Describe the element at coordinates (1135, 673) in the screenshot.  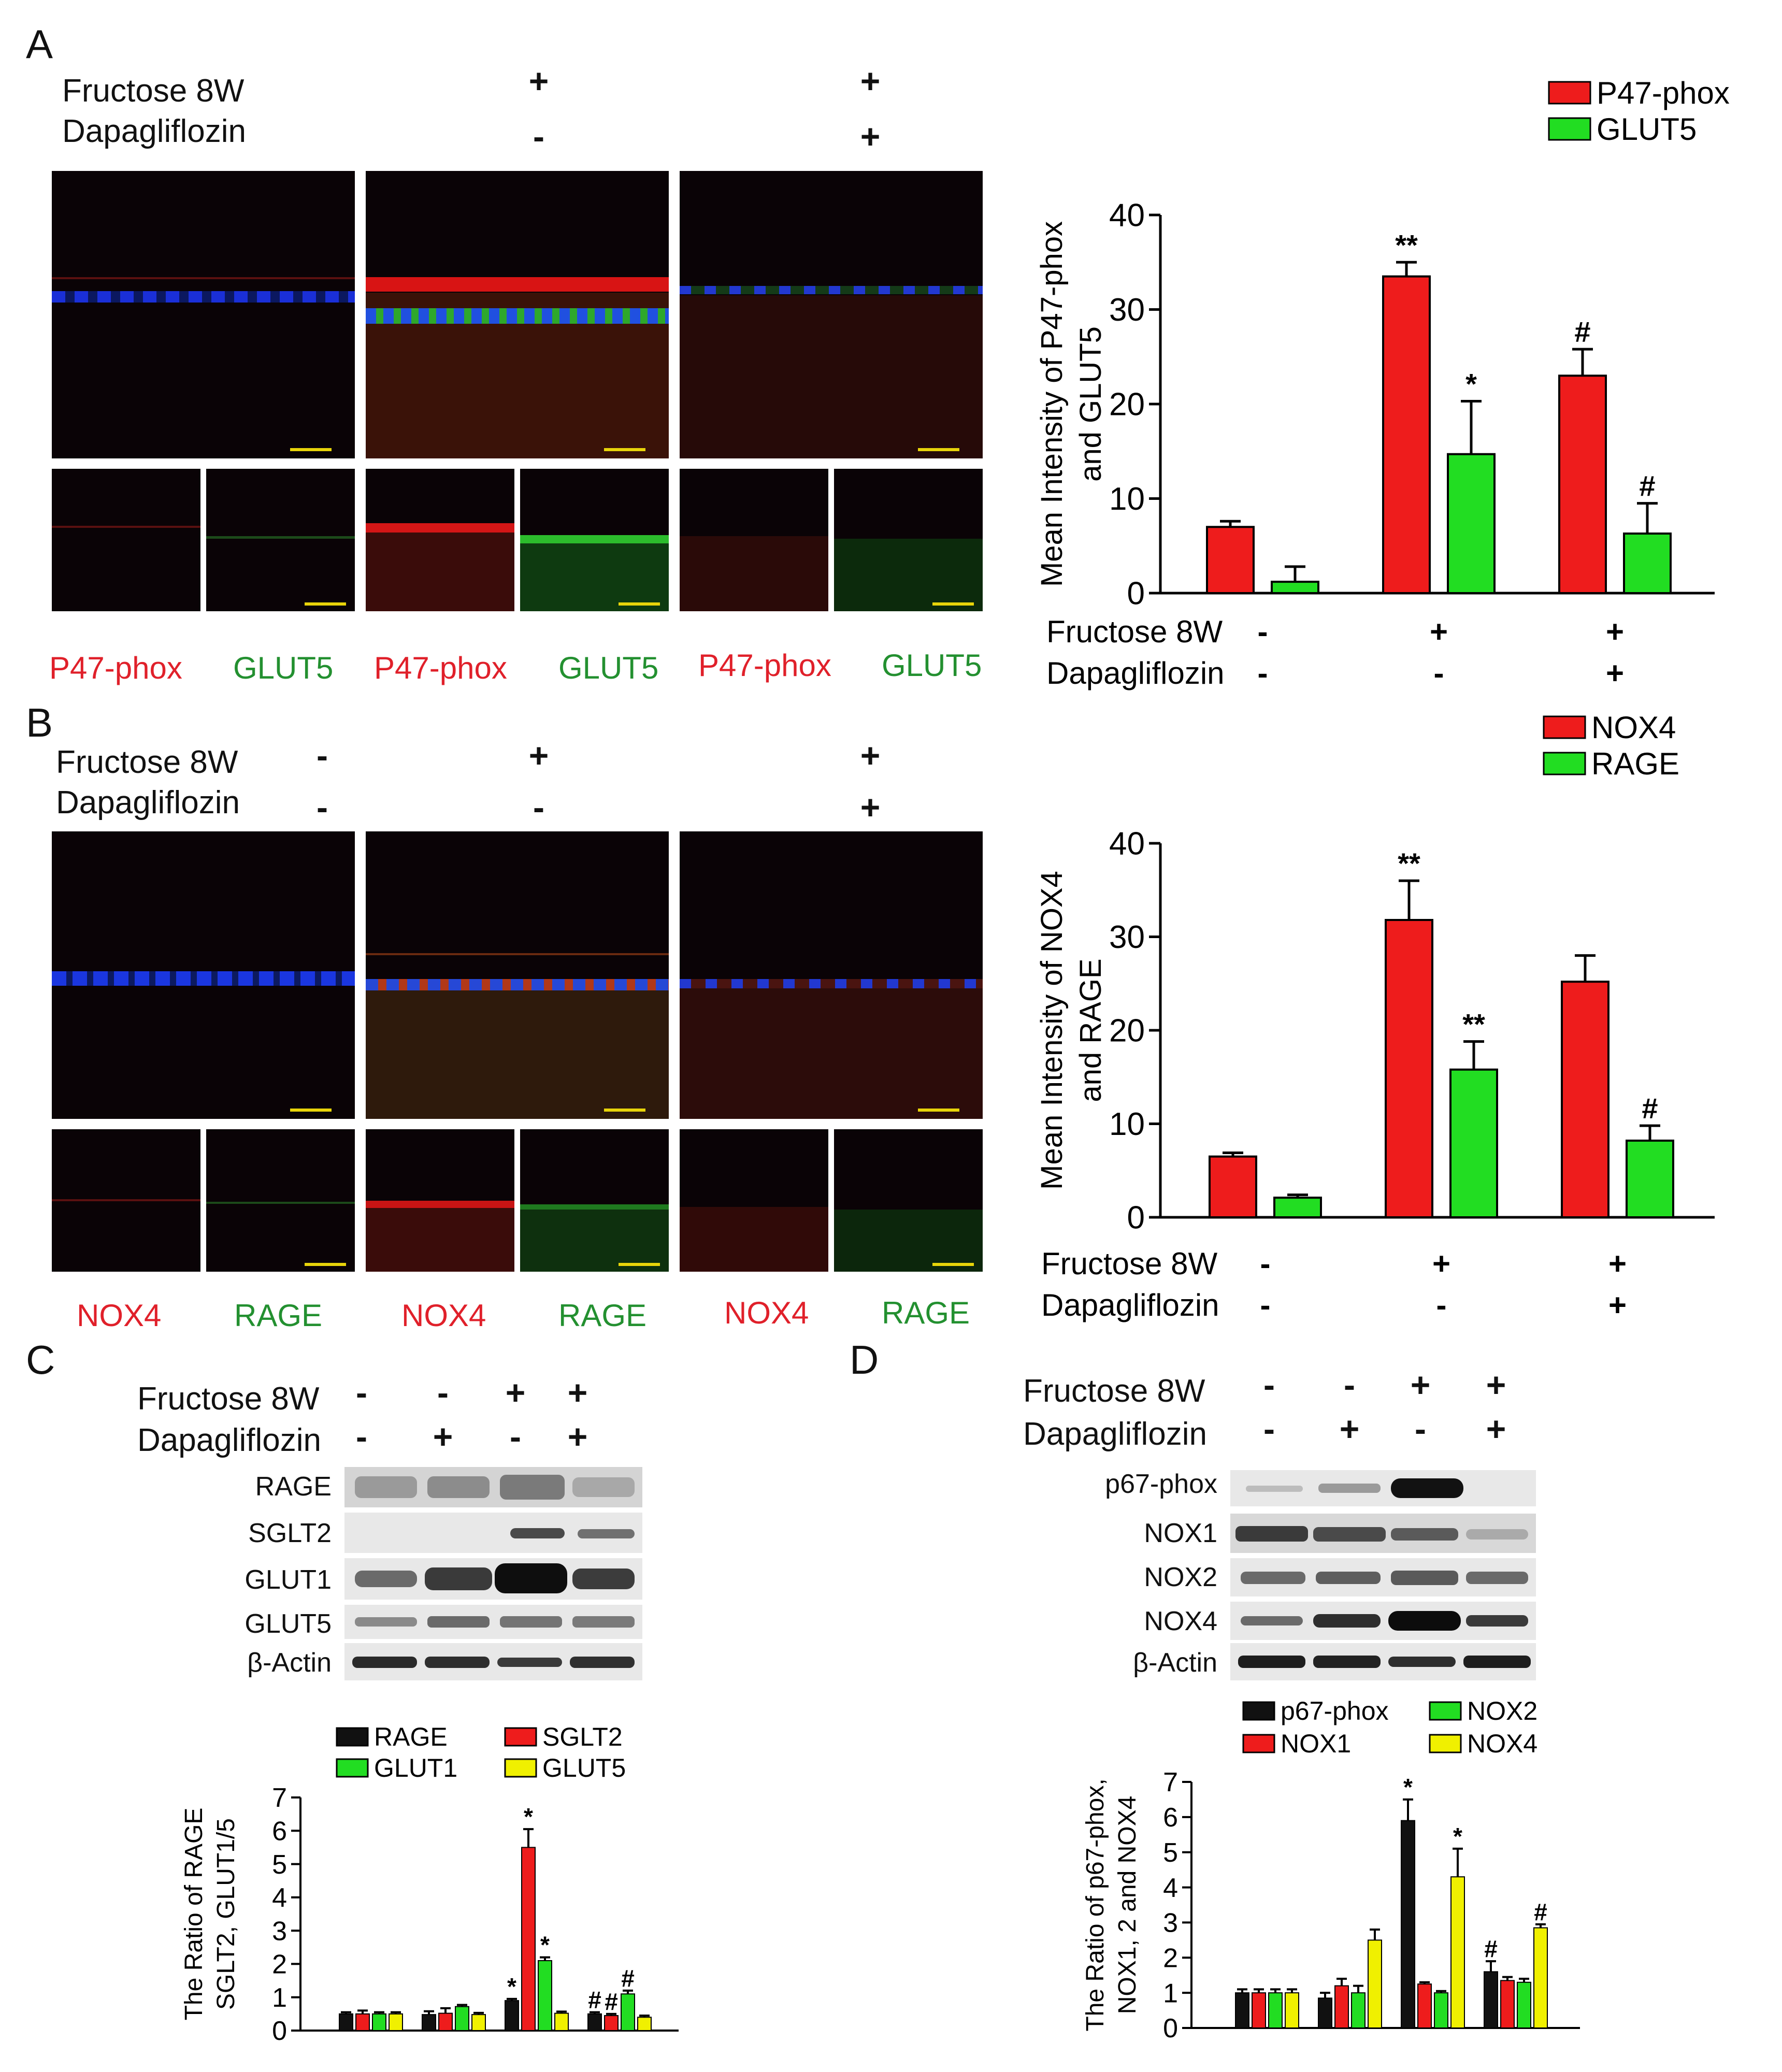
I see `x-row-label-dapagliflozin: Dapagliflozin` at that location.